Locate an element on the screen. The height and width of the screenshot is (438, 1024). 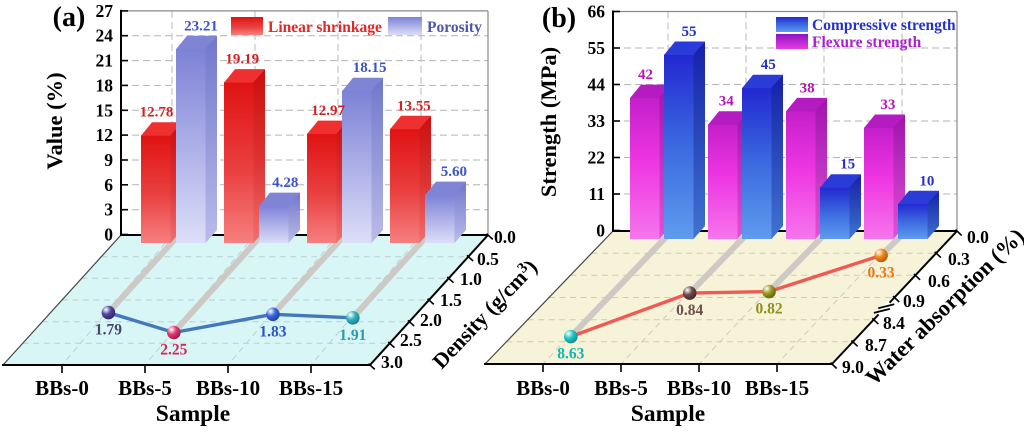
svg-text: (a) is located at coordinates (69, 17).